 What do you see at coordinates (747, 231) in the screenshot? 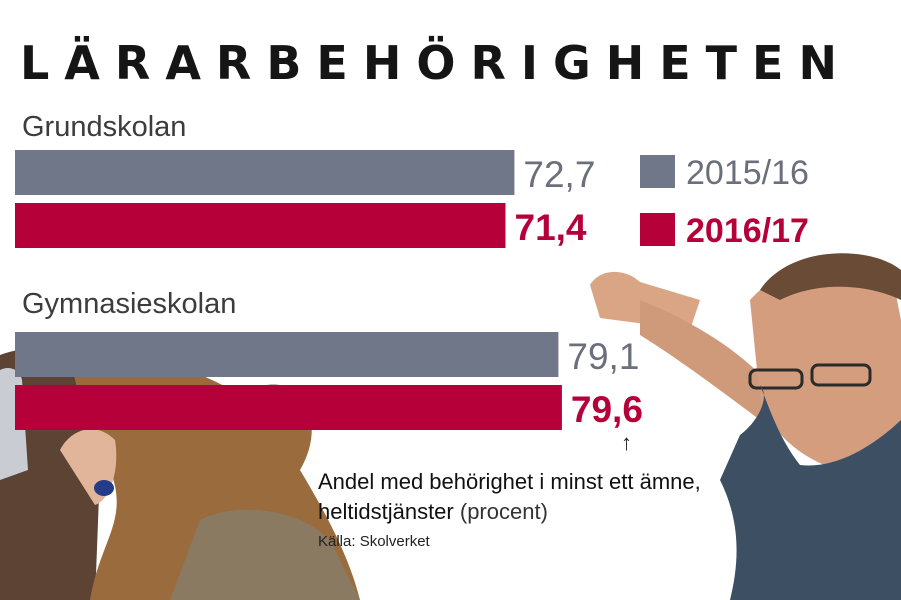
I see `legend-label-2016-17: 2016/17` at bounding box center [747, 231].